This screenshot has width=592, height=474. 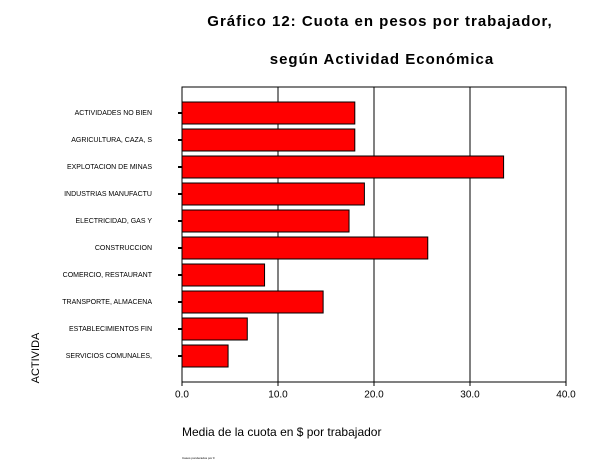 What do you see at coordinates (566, 395) in the screenshot?
I see `x-tick-label: 40.0` at bounding box center [566, 395].